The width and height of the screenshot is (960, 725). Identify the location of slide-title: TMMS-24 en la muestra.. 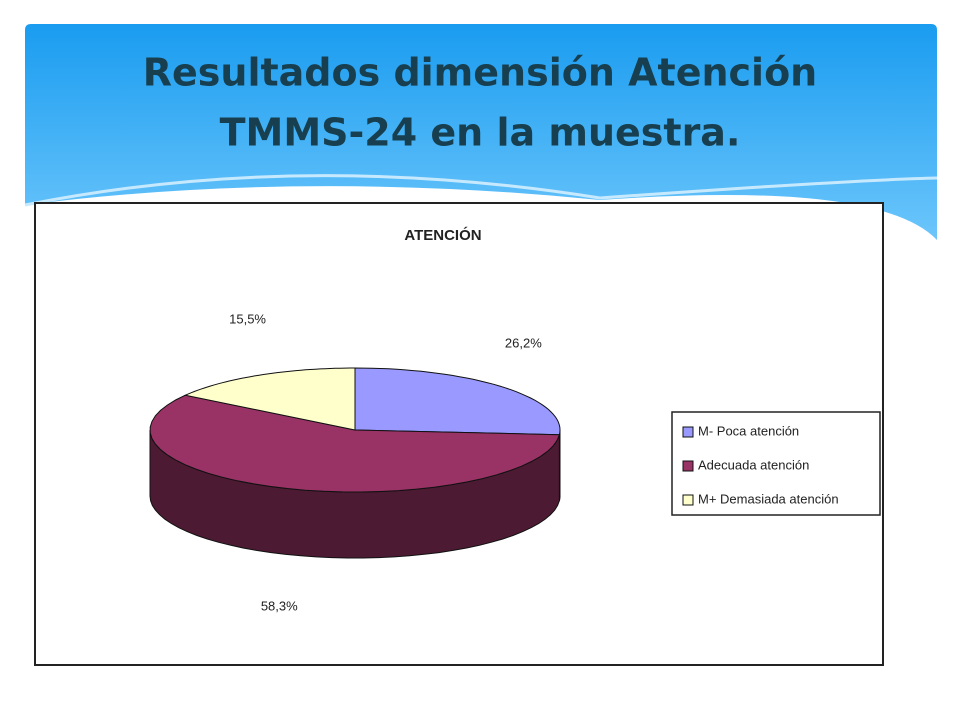
(480, 133).